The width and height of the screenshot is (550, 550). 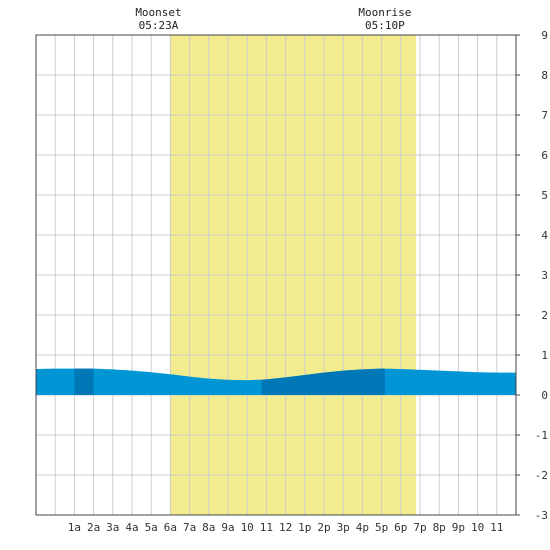 I want to click on y-tick-label: 7, so click(x=544, y=115).